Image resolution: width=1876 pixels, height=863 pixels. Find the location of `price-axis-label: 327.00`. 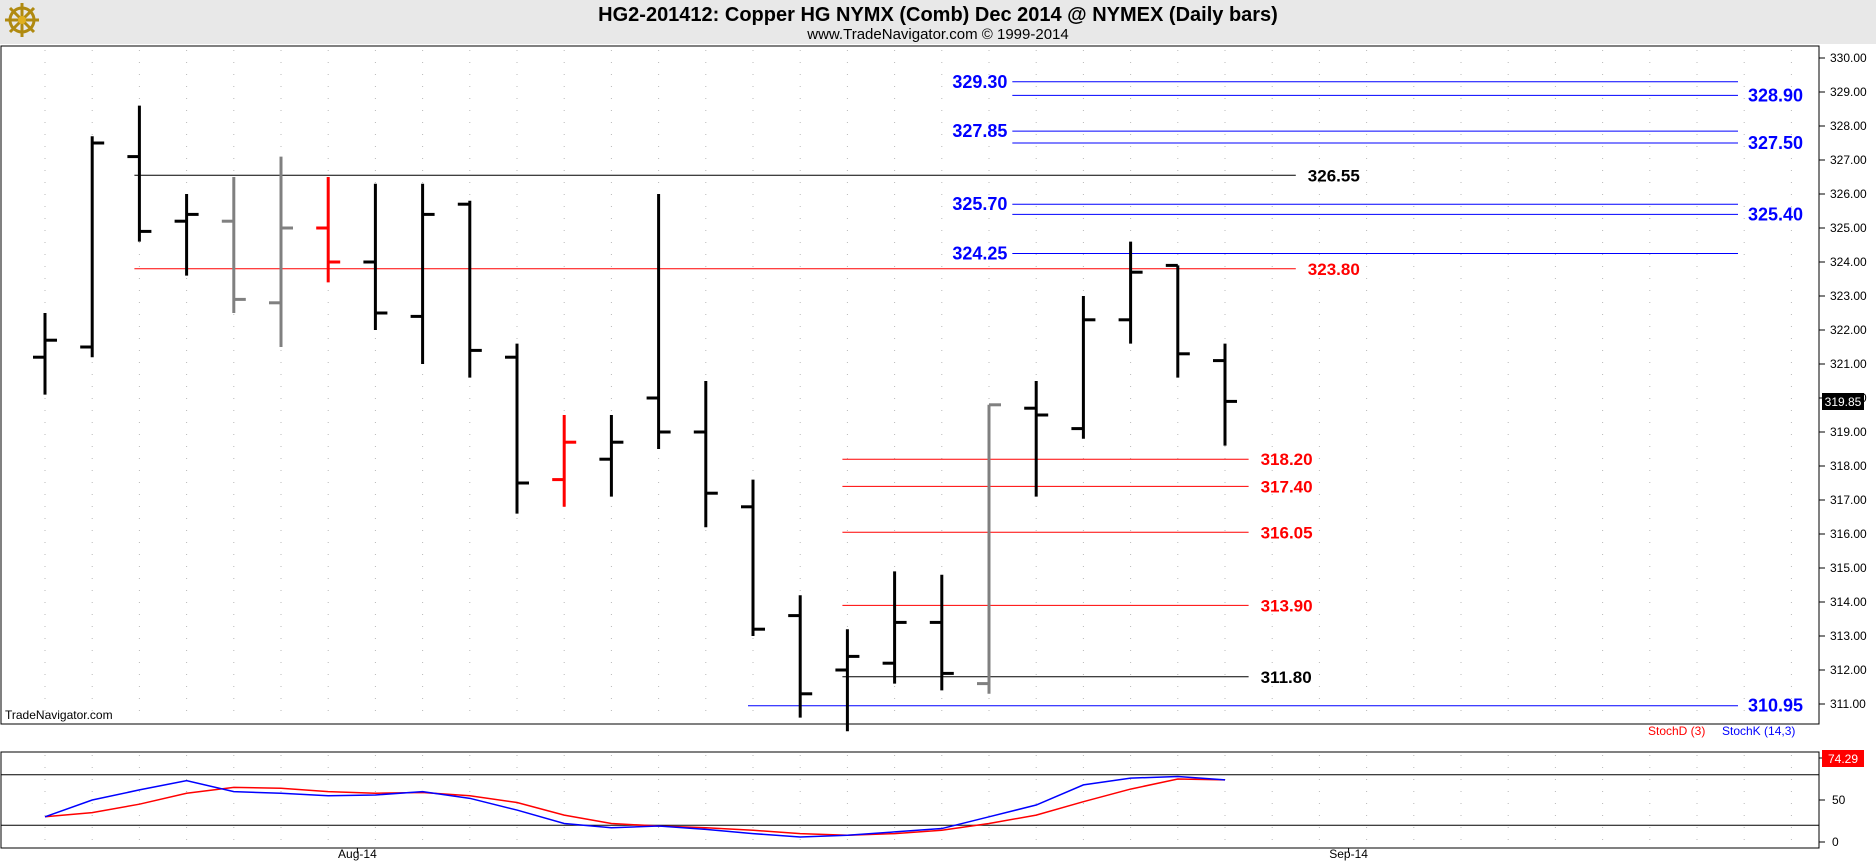

price-axis-label: 327.00 is located at coordinates (1848, 160).